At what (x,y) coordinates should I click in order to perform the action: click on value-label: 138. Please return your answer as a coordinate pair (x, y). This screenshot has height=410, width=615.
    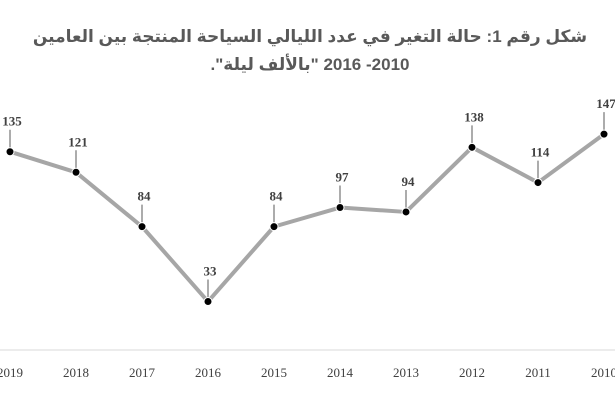
    Looking at the image, I should click on (474, 116).